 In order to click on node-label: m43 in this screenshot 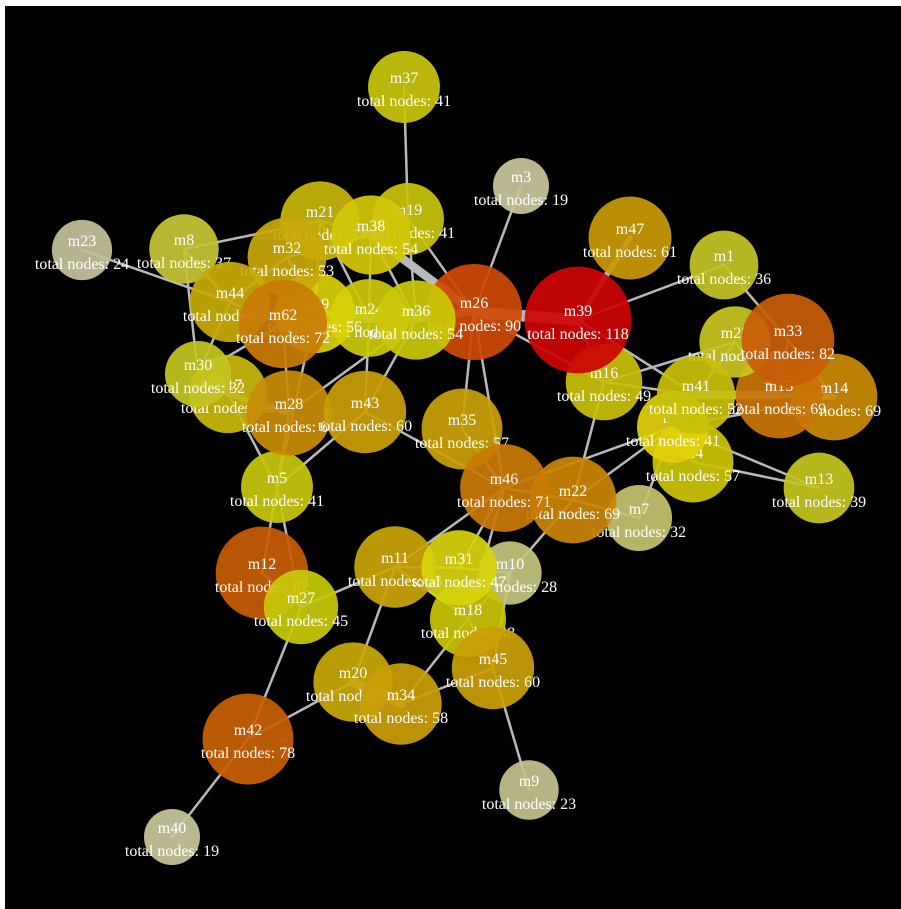, I will do `click(365, 403)`.